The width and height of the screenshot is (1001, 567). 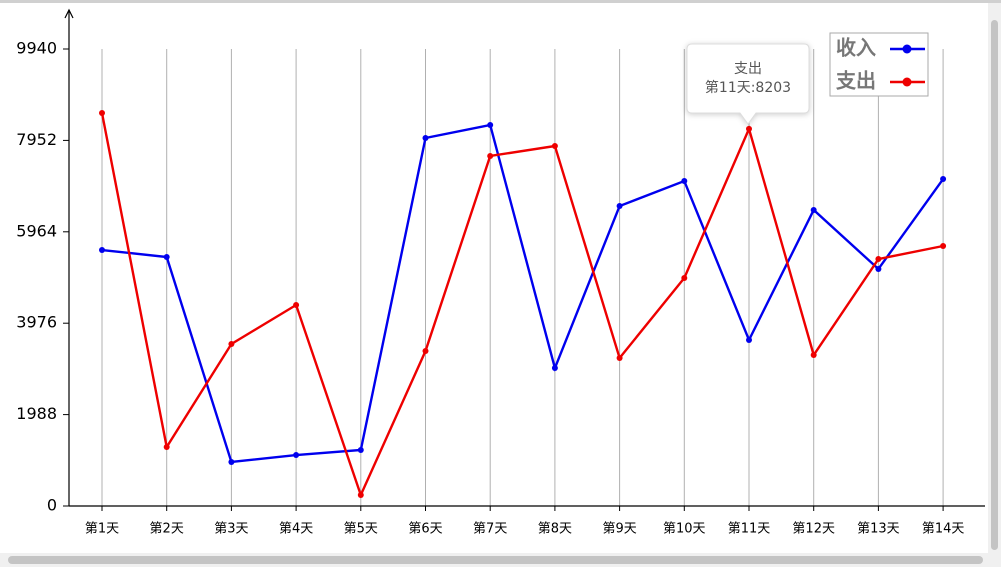 I want to click on x-tick-label: 第11天, so click(x=749, y=529).